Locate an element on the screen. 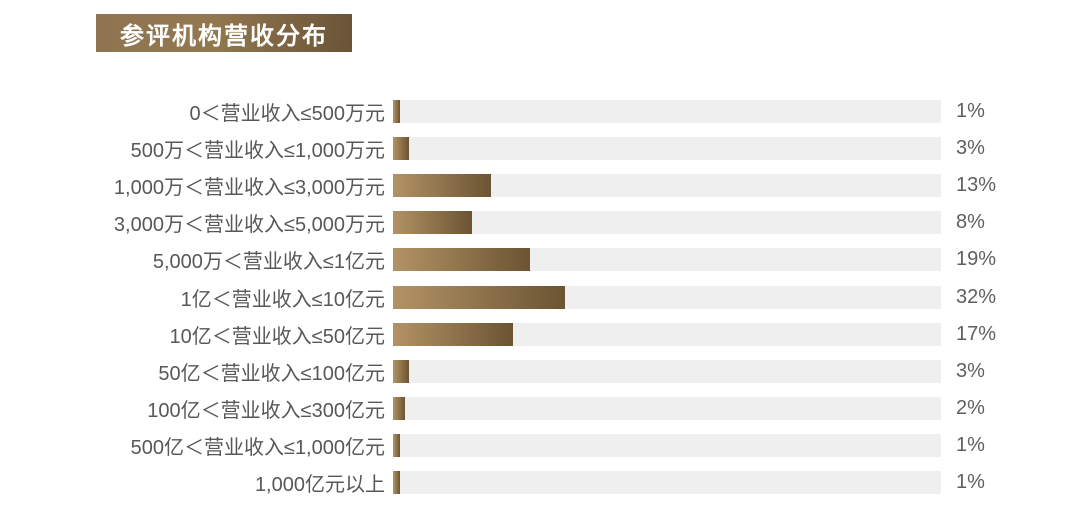 Image resolution: width=1080 pixels, height=520 pixels. chart-row: 500万＜营业收入≤1,000万元 3% is located at coordinates (540, 148).